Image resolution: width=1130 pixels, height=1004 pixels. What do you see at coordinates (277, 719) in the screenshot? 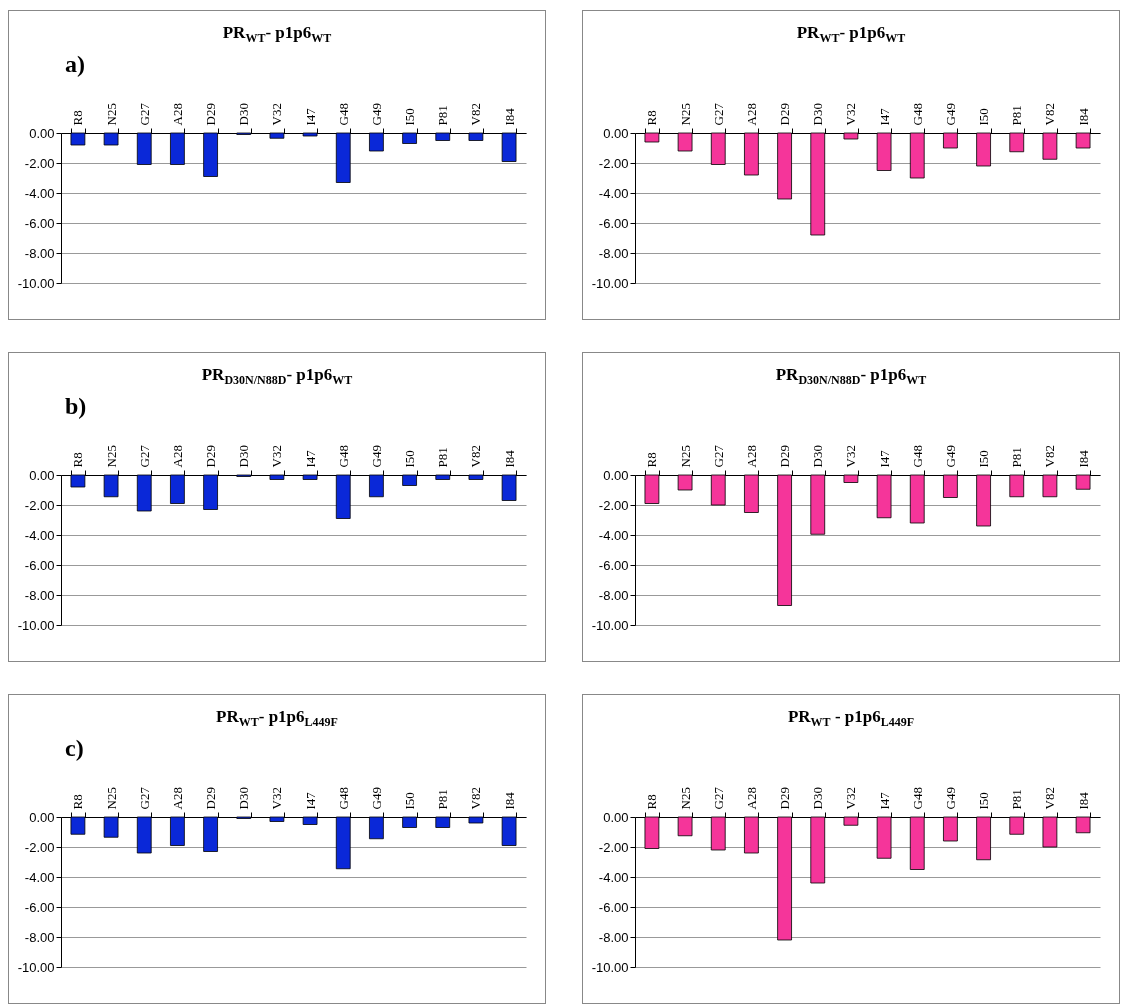
I see `chart-title: PR$_{WT}$- p1p6$_{L449F}$` at bounding box center [277, 719].